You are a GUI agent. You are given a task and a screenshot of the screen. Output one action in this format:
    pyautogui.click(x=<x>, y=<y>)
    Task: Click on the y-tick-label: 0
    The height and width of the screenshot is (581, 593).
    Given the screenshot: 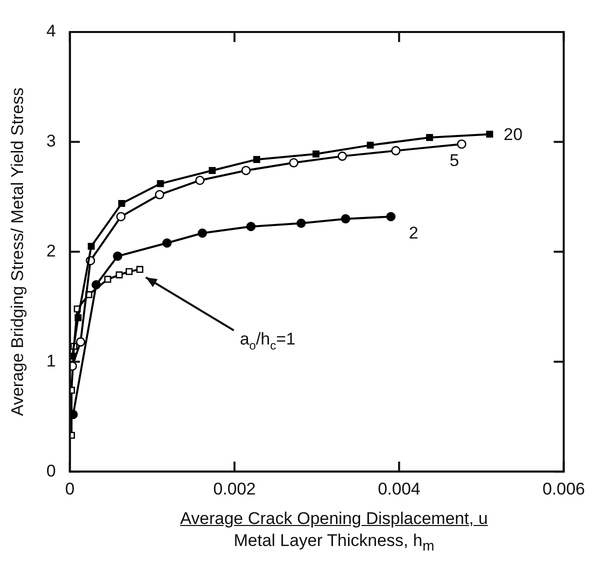 What is the action you would take?
    pyautogui.click(x=51, y=470)
    